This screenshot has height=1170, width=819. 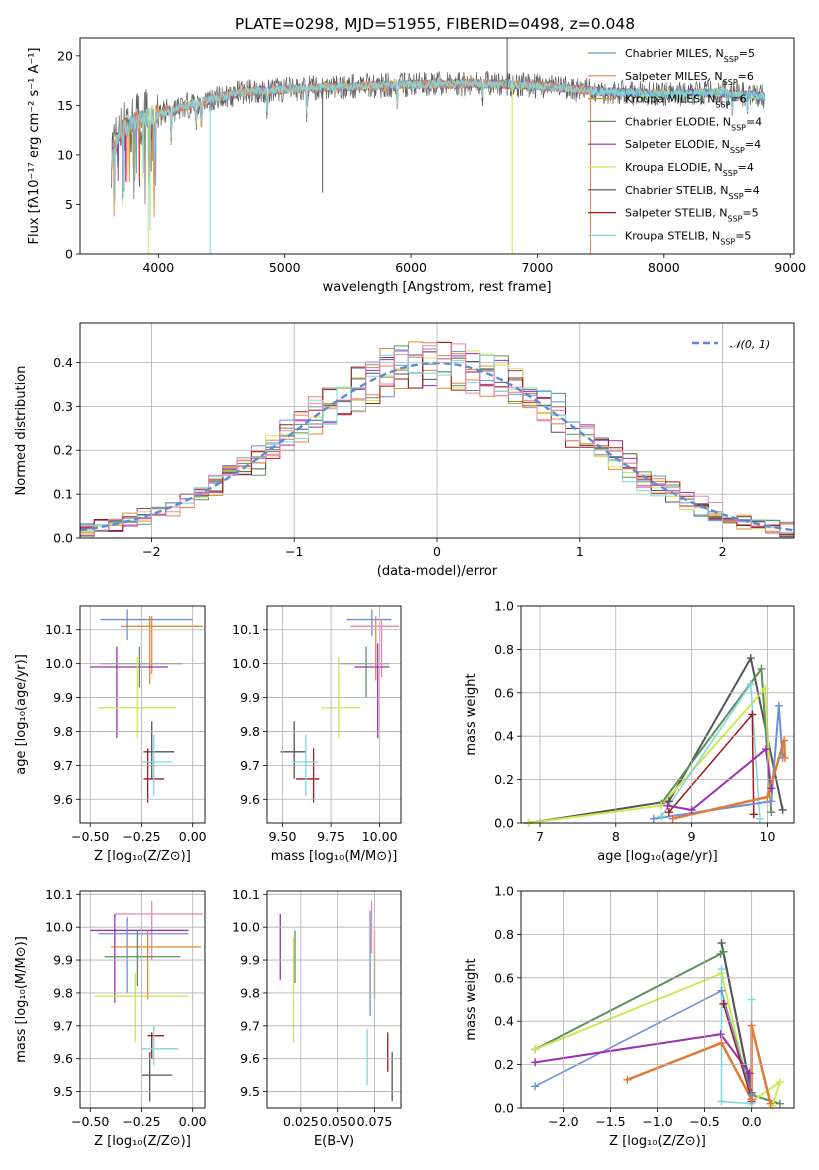 What do you see at coordinates (504, 1108) in the screenshot?
I see `y-tick-label: 0.0` at bounding box center [504, 1108].